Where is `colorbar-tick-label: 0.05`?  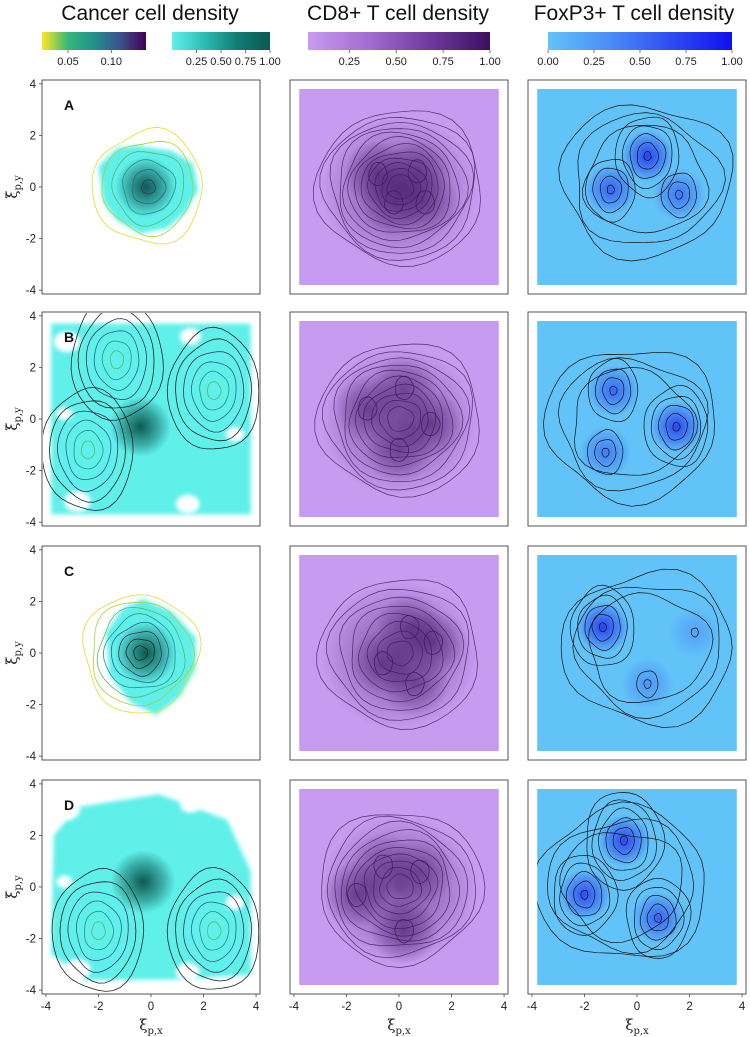 colorbar-tick-label: 0.05 is located at coordinates (67, 62).